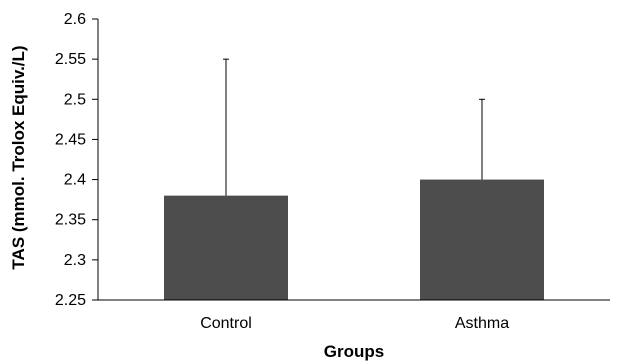 This screenshot has height=363, width=625. I want to click on x-axis-title: Groups, so click(354, 351).